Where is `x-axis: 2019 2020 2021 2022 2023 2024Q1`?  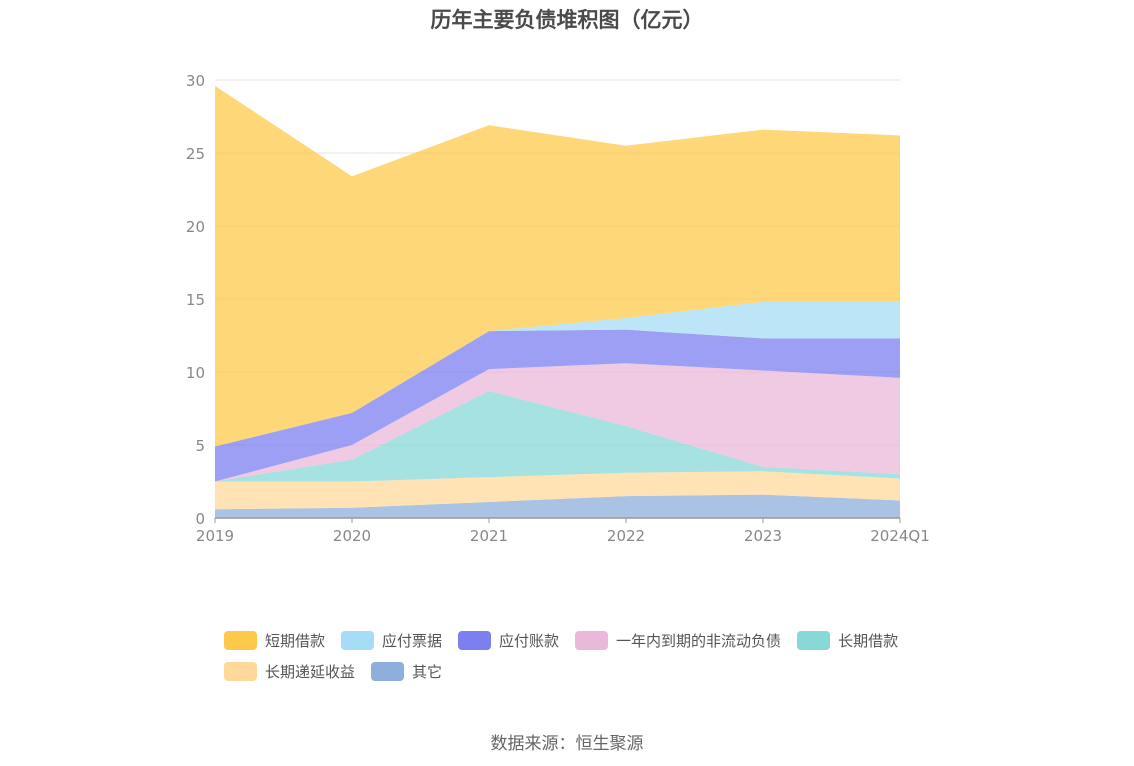 x-axis: 2019 2020 2021 2022 2023 2024Q1 is located at coordinates (563, 531).